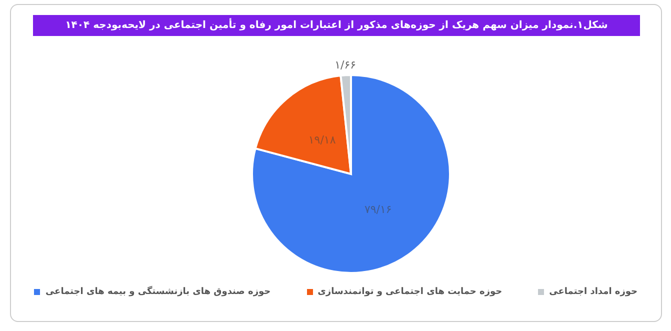 This screenshot has width=671, height=331. I want to click on chart-title: شکل۱.نمودار میزان سهم هریک از حوزه‌های مذکور از اعتبارات امور رفاه و تأمین اجتماعی در لایحه‌بودجه ۱۴۰۴, so click(336, 25).